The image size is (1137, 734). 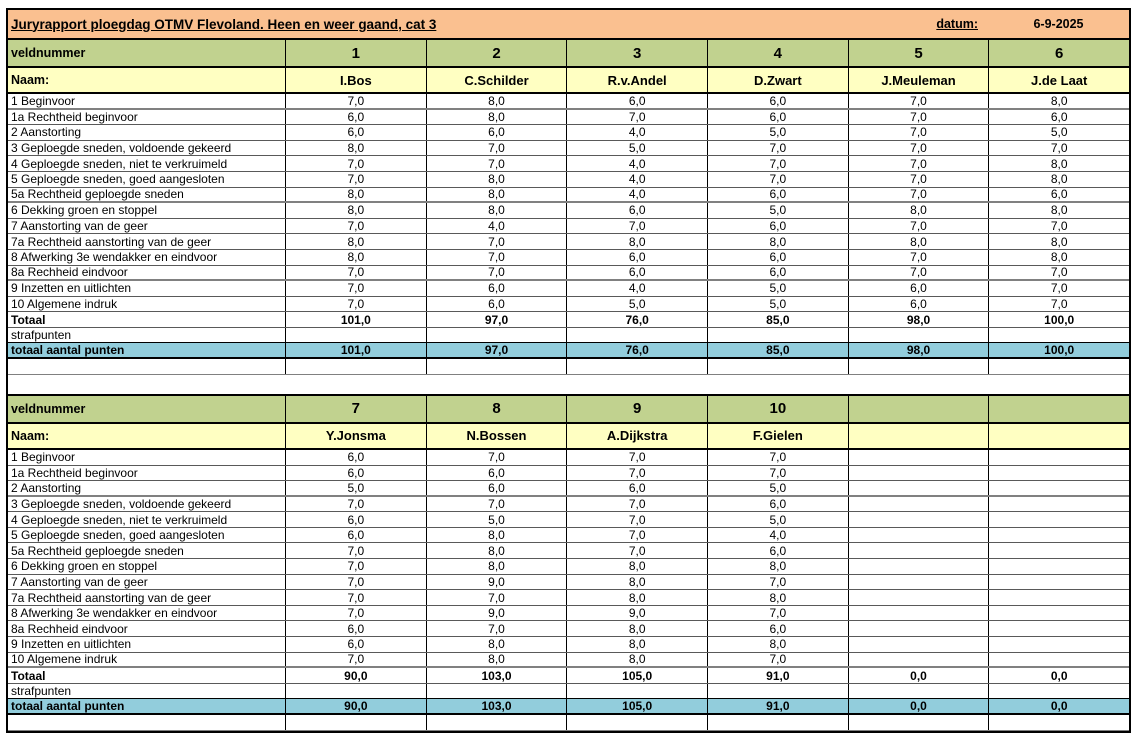 What do you see at coordinates (777, 705) in the screenshot?
I see `final-total-cell: 91,0` at bounding box center [777, 705].